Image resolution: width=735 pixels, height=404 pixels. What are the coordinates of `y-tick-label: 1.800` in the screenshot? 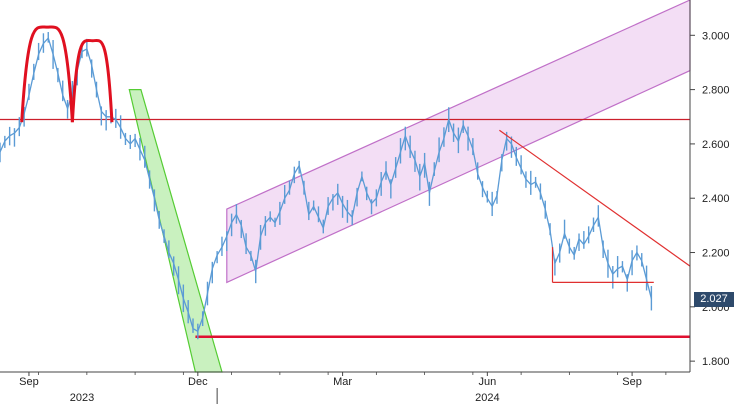 It's located at (716, 362).